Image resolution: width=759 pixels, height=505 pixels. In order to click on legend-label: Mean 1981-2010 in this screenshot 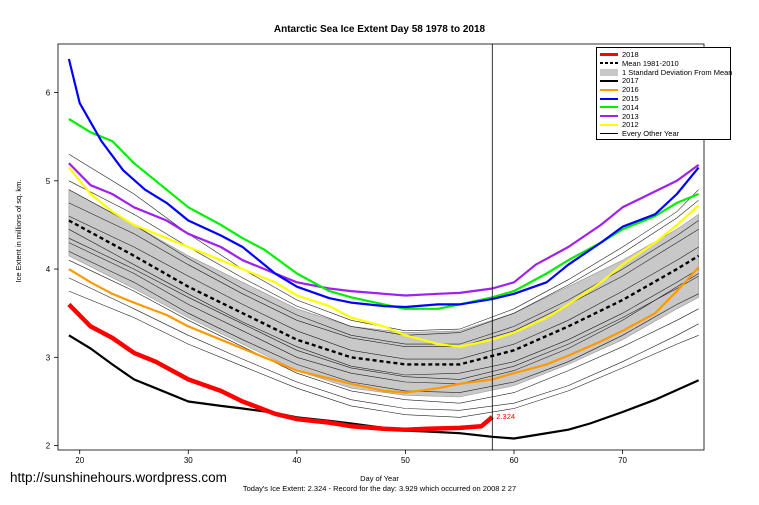, I will do `click(650, 63)`.